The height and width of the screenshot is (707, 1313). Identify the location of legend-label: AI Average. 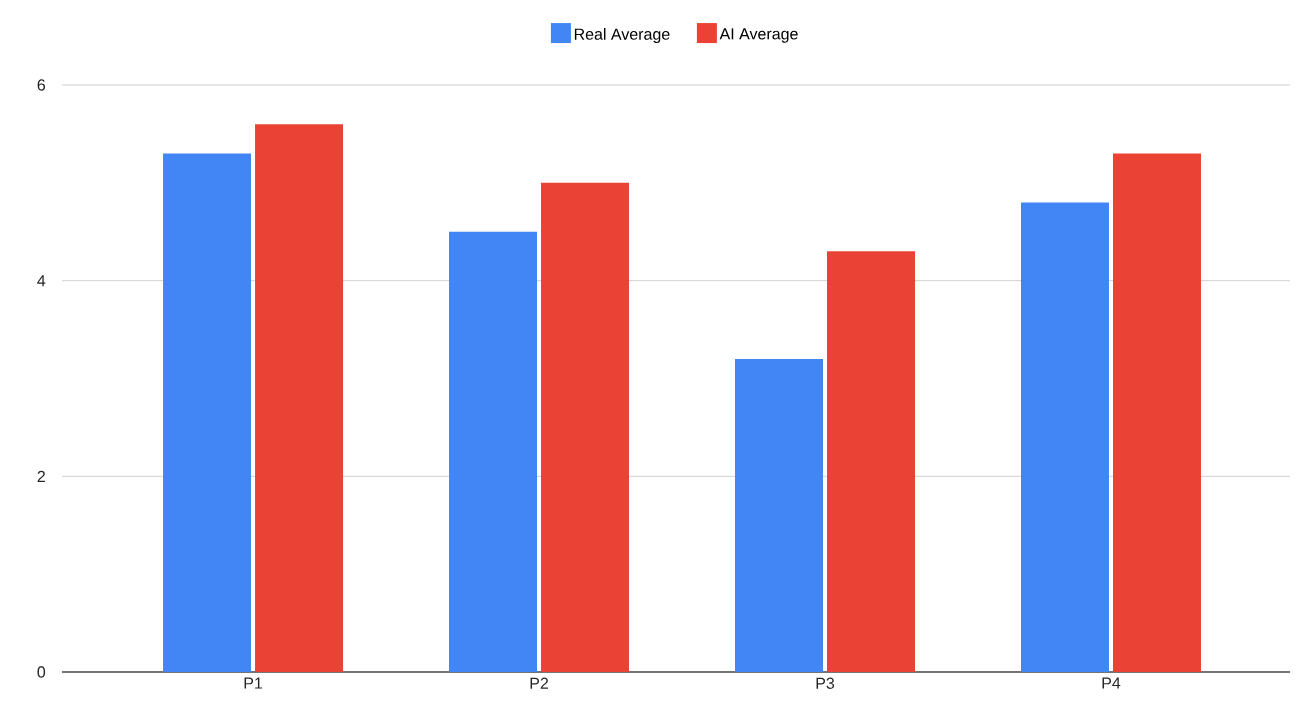
(758, 35).